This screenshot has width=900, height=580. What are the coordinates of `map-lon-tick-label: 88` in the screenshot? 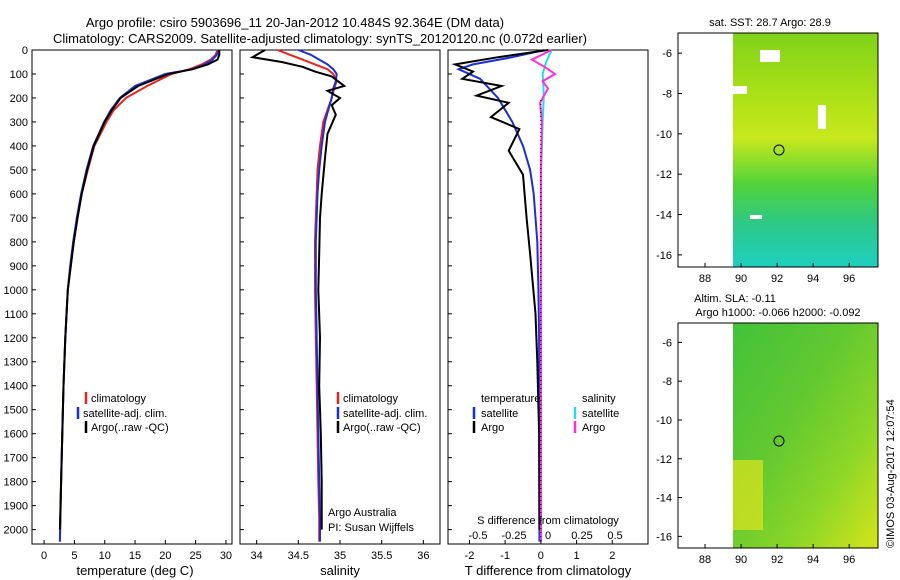 It's located at (705, 279).